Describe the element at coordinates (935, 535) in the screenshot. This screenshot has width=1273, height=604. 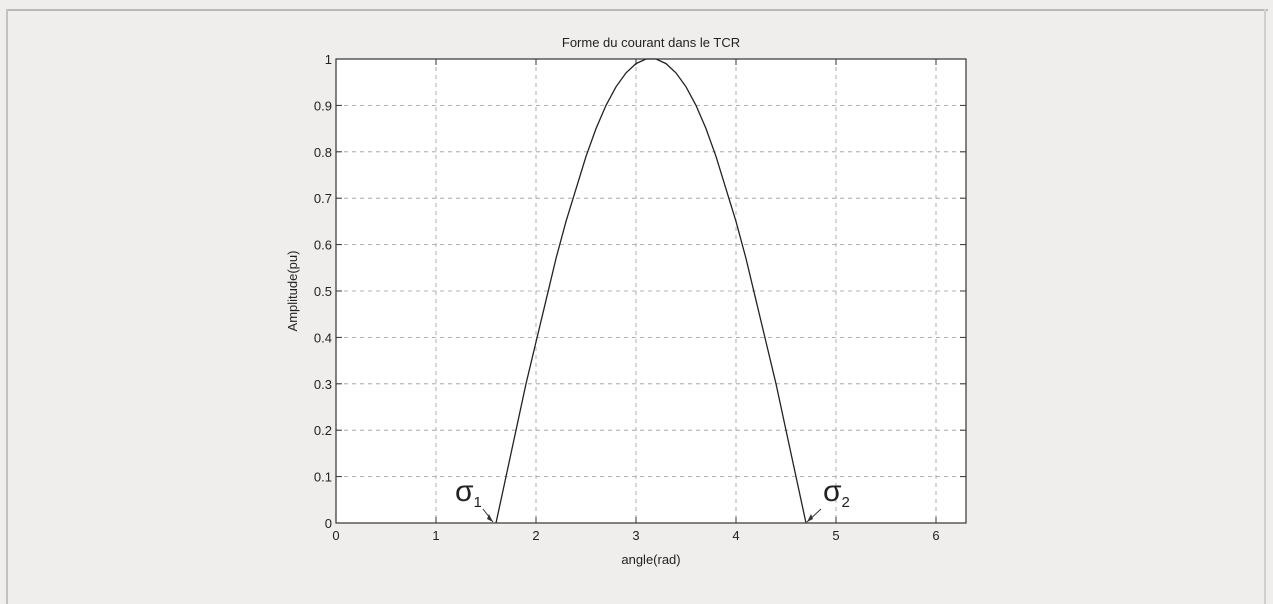
I see `x-tick-label: 6` at that location.